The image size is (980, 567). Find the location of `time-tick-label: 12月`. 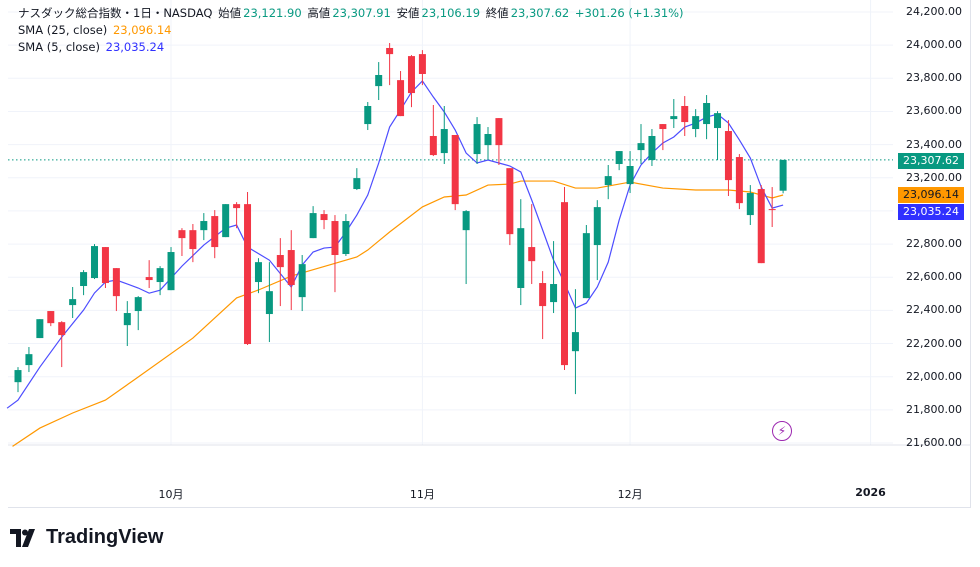

time-tick-label: 12月 is located at coordinates (630, 494).